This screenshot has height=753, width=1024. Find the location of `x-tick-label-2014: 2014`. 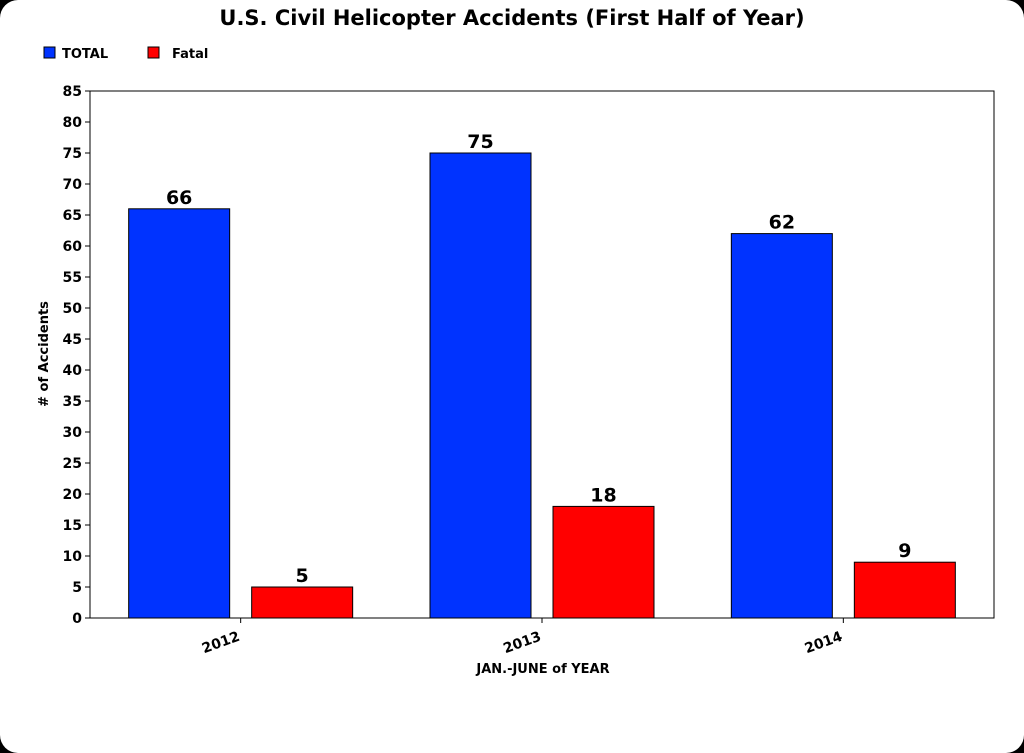

x-tick-label-2014: 2014 is located at coordinates (824, 643).